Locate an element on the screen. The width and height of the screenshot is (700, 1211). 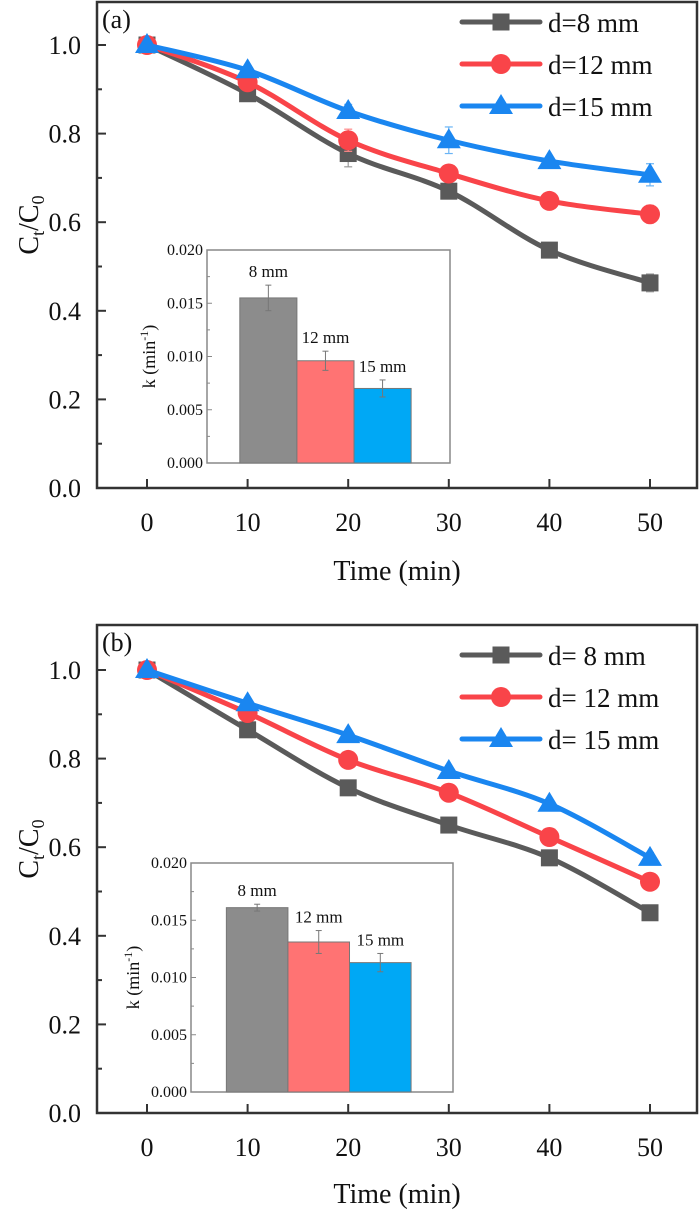
series-triangle is located at coordinates (398, 762).